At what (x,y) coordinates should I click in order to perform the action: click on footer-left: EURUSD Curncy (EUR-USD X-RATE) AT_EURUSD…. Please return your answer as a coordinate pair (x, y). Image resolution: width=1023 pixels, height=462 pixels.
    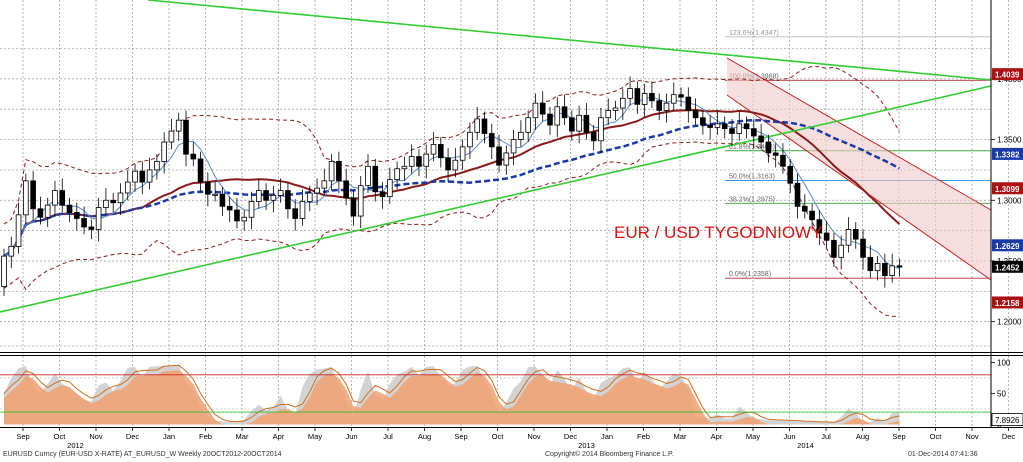
    Looking at the image, I should click on (142, 454).